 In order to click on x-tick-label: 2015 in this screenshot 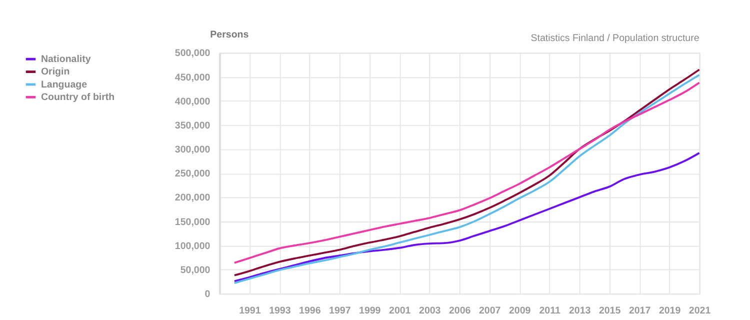, I will do `click(610, 311)`.